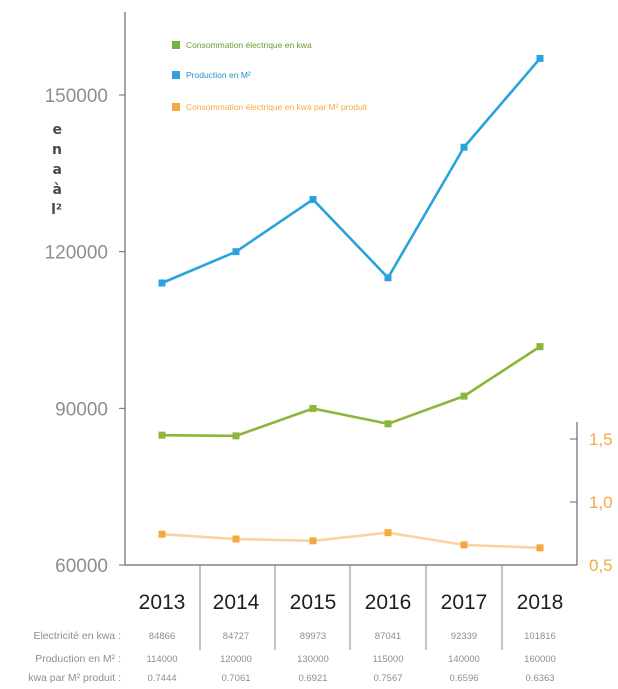 The image size is (618, 689). What do you see at coordinates (464, 602) in the screenshot?
I see `x-tick-label: 2017` at bounding box center [464, 602].